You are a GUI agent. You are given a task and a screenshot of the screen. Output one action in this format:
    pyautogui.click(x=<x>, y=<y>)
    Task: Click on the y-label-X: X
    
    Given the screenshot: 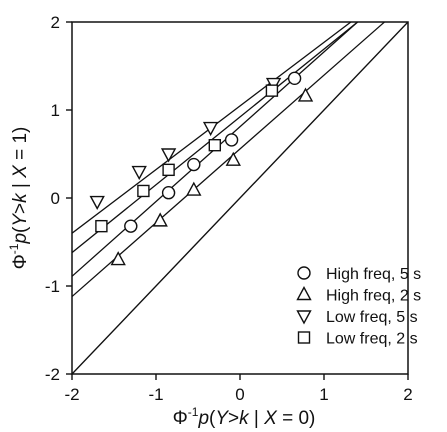 What is the action you would take?
    pyautogui.click(x=20, y=171)
    